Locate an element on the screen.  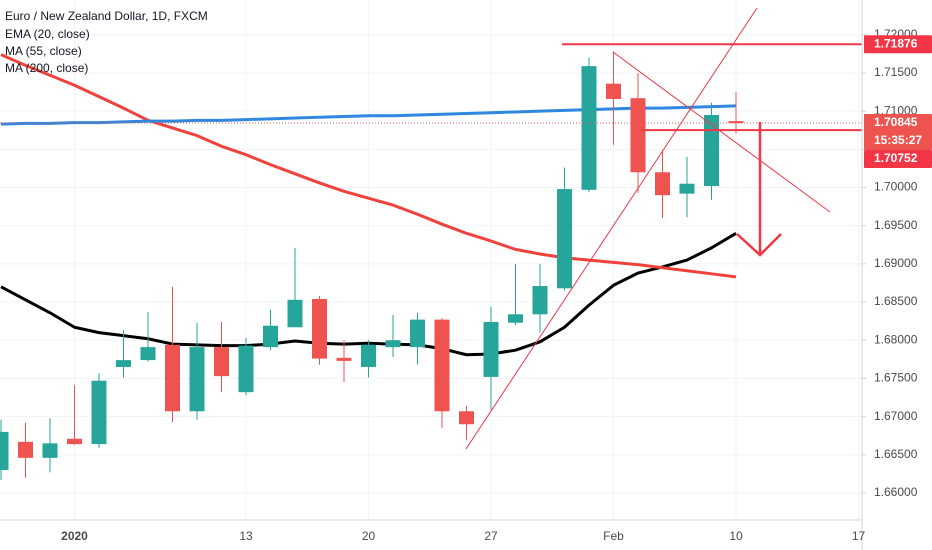
legend-entry: MA (200, close) is located at coordinates (46, 68).